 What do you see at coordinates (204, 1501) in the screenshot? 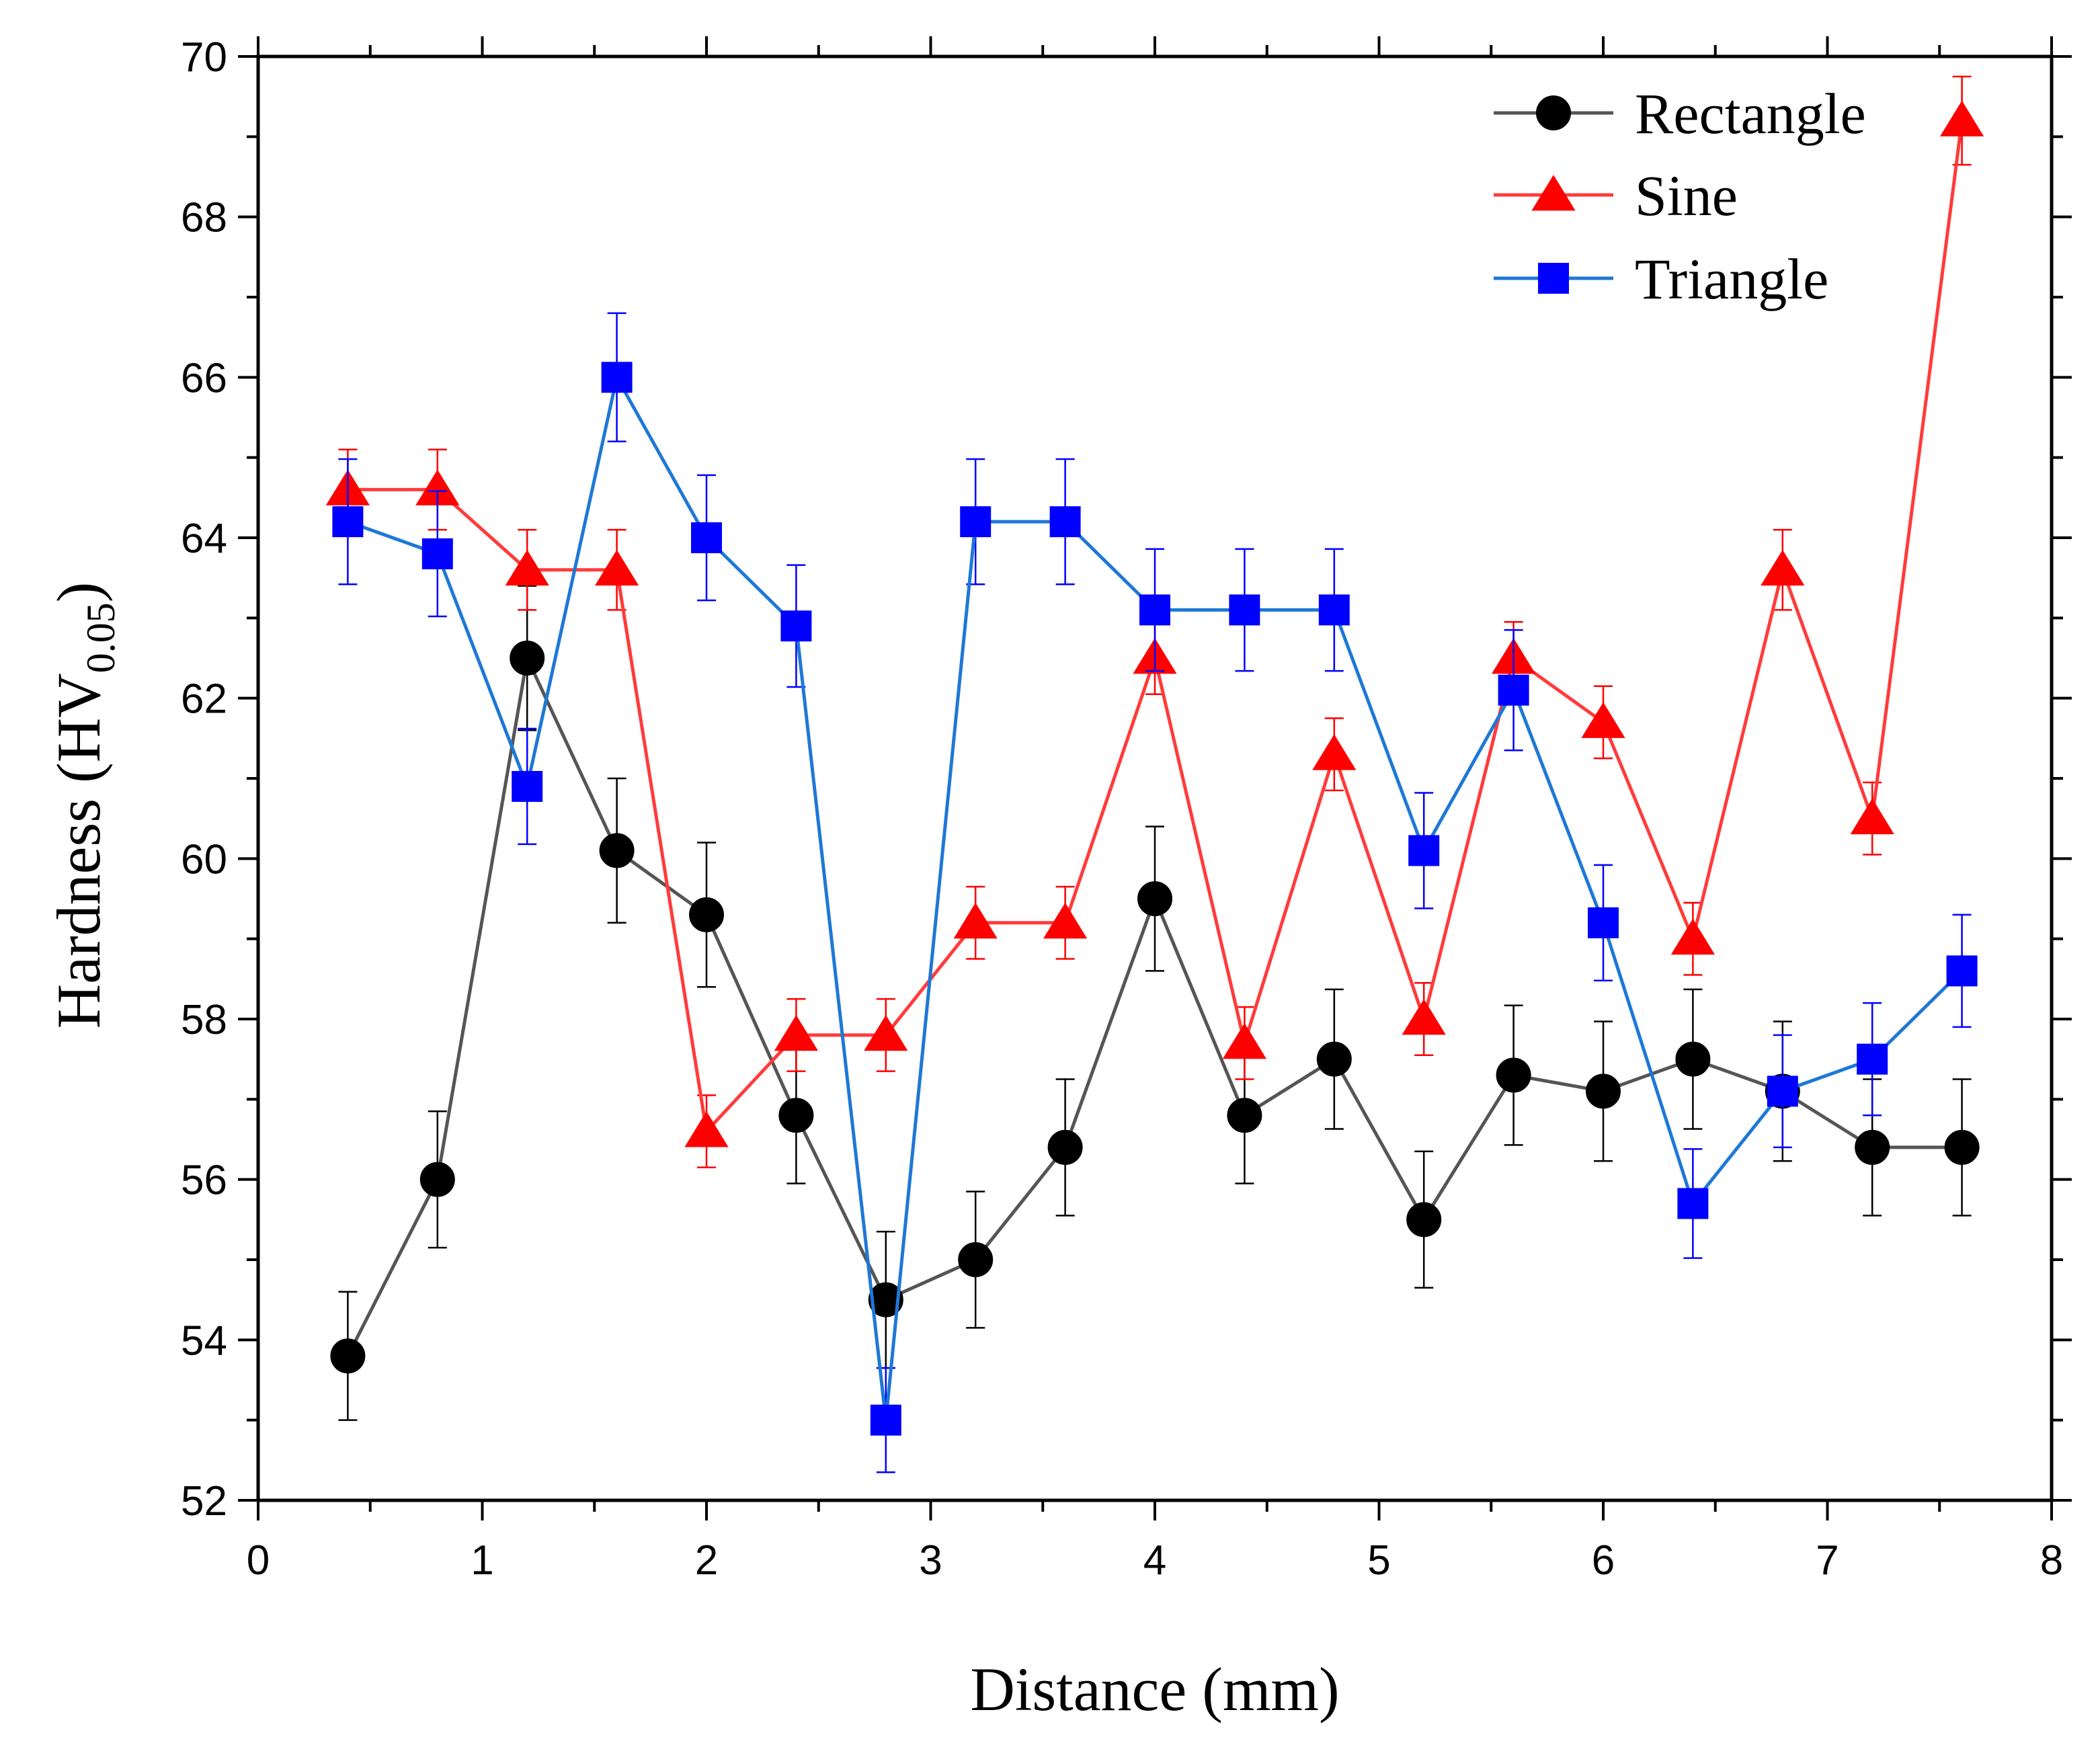
I see `y-tick-label: 52` at bounding box center [204, 1501].